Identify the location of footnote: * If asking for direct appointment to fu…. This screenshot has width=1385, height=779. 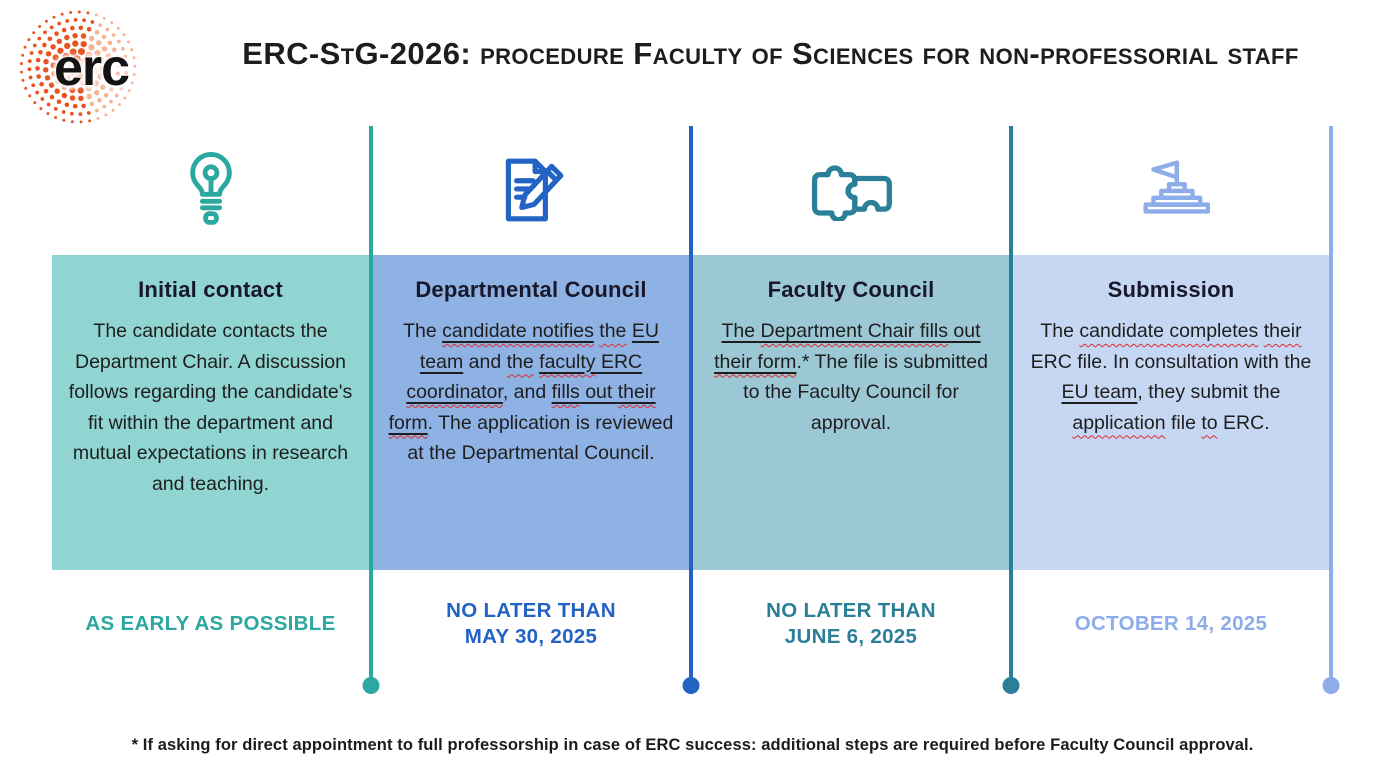
(692, 745).